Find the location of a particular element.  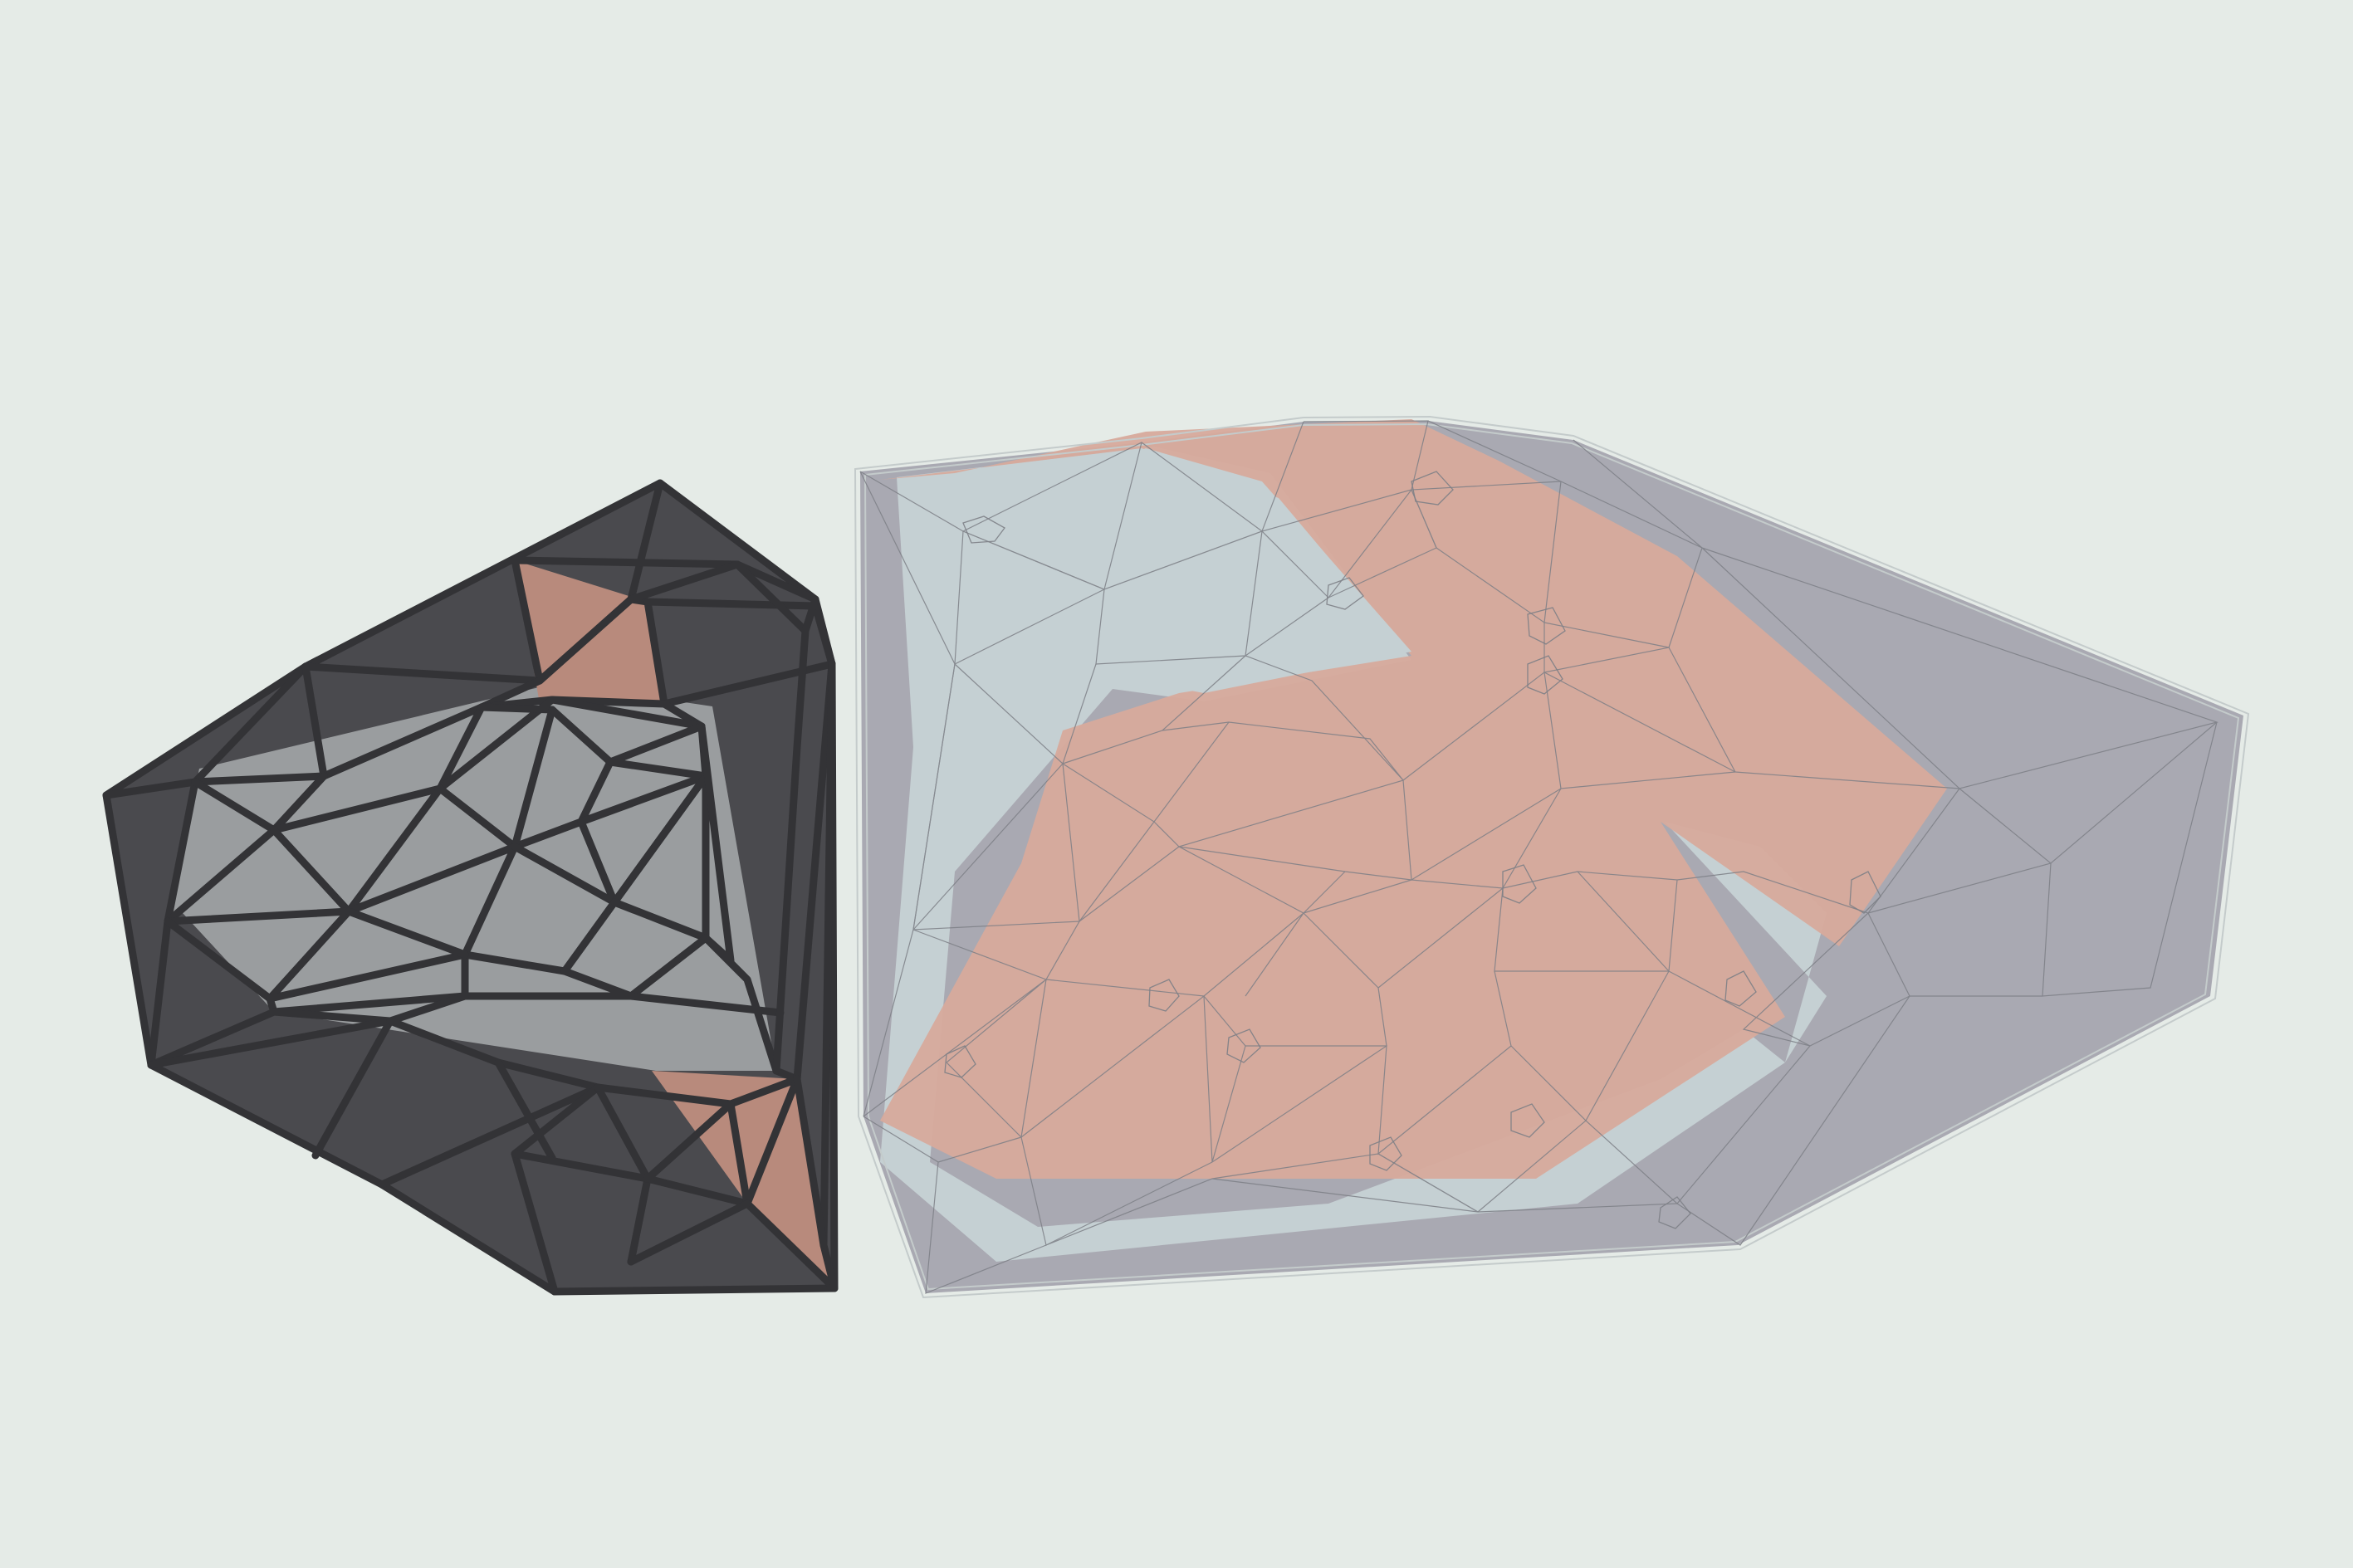

right-mesh-blue-cut is located at coordinates (1203, 571).